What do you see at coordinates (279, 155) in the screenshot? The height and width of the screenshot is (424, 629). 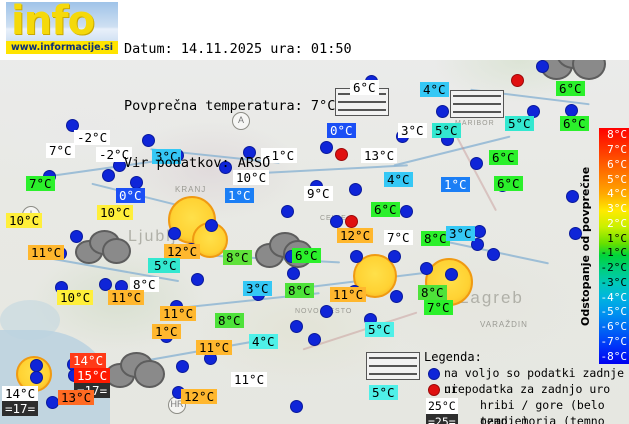 I see `temperature-chip: -1°C` at bounding box center [279, 155].